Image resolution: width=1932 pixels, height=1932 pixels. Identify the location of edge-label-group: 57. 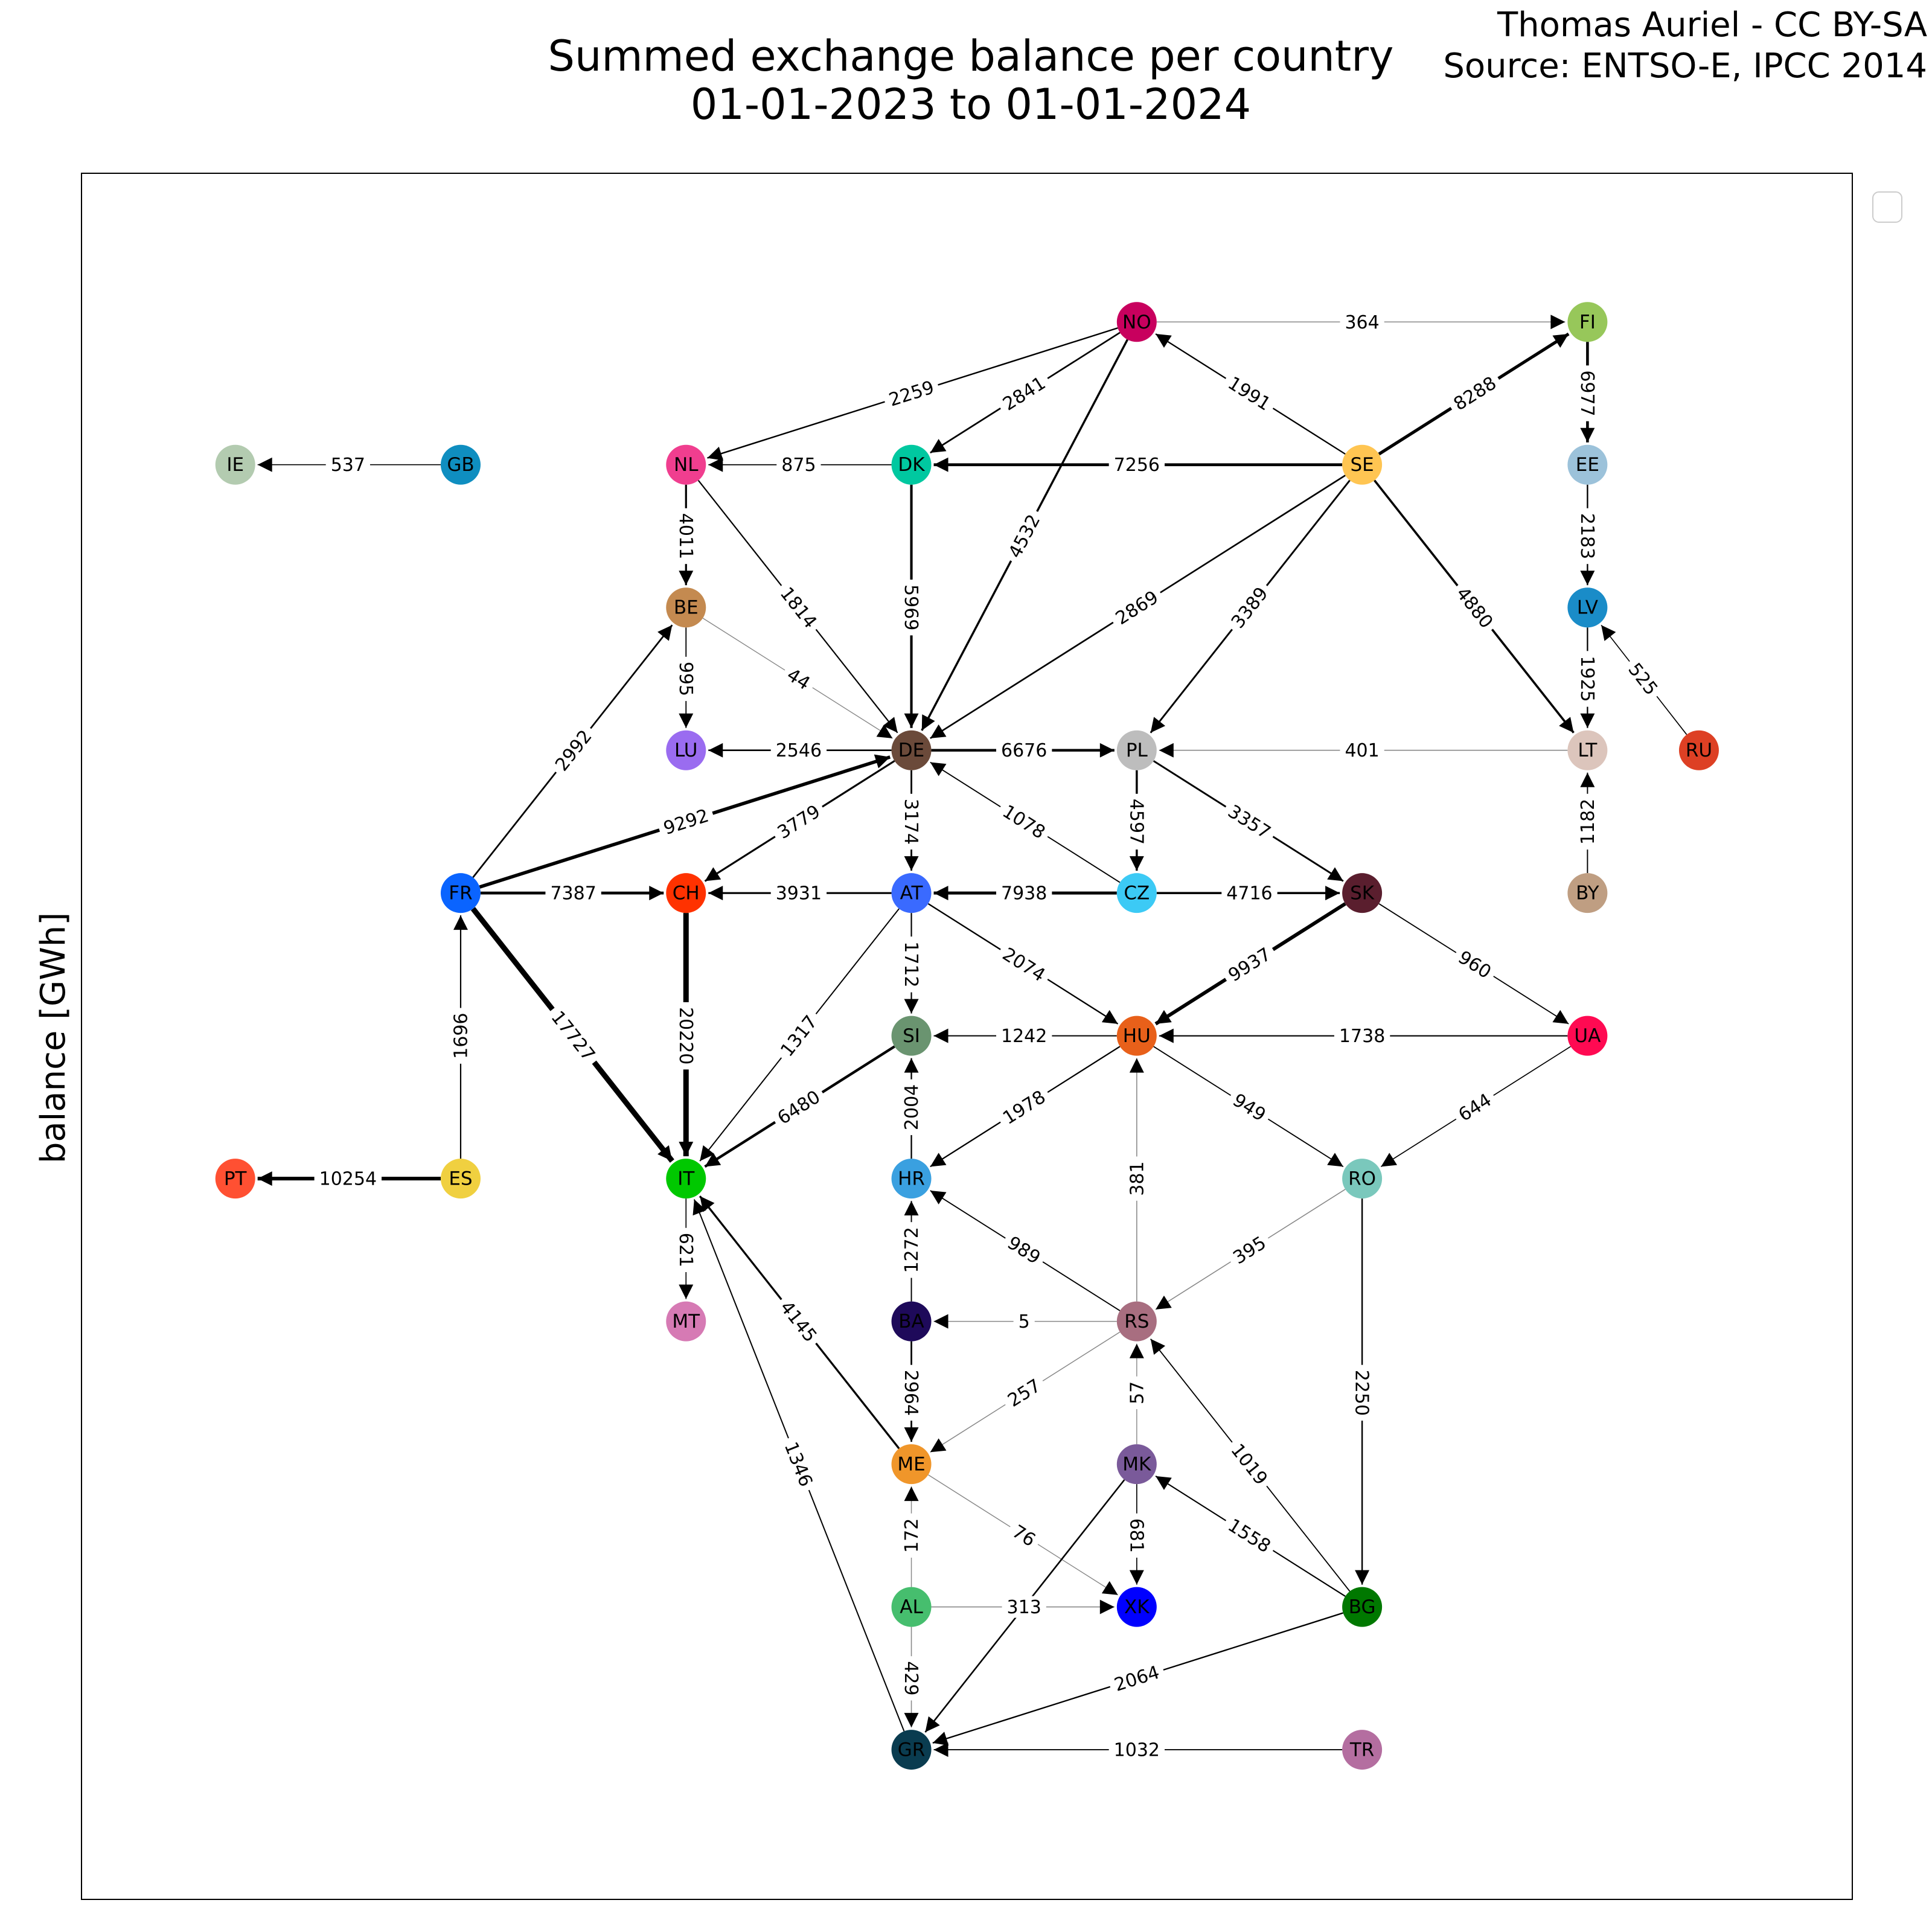
(1136, 1392).